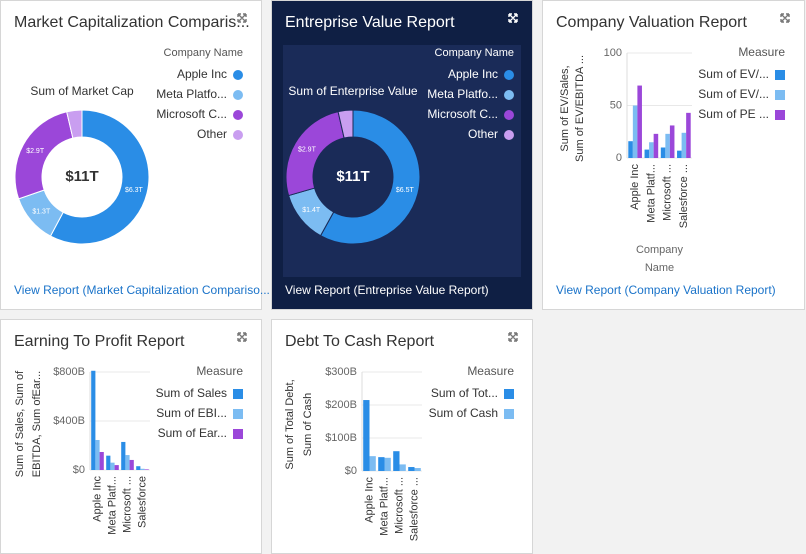  What do you see at coordinates (82, 91) in the screenshot?
I see `chart-subtitle: Sum of Market Cap` at bounding box center [82, 91].